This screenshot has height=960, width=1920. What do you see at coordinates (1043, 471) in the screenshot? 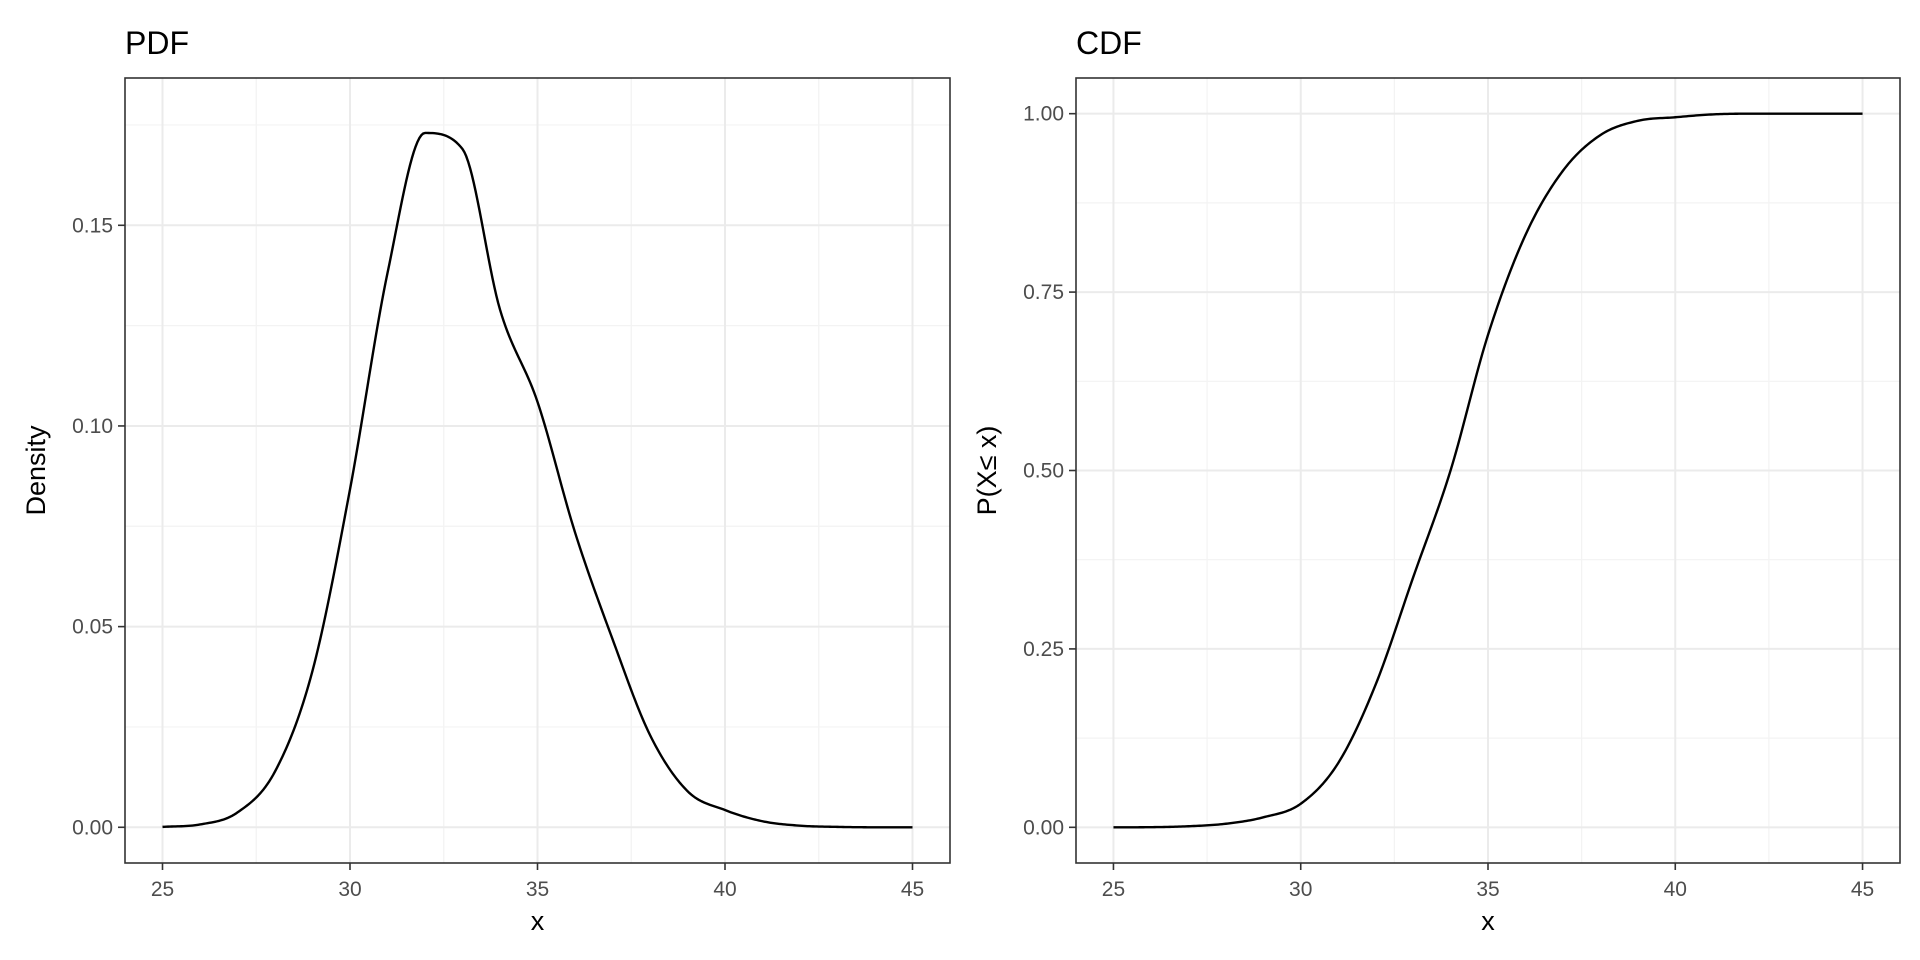
I see `y-tick-label: 0.50` at bounding box center [1043, 471].